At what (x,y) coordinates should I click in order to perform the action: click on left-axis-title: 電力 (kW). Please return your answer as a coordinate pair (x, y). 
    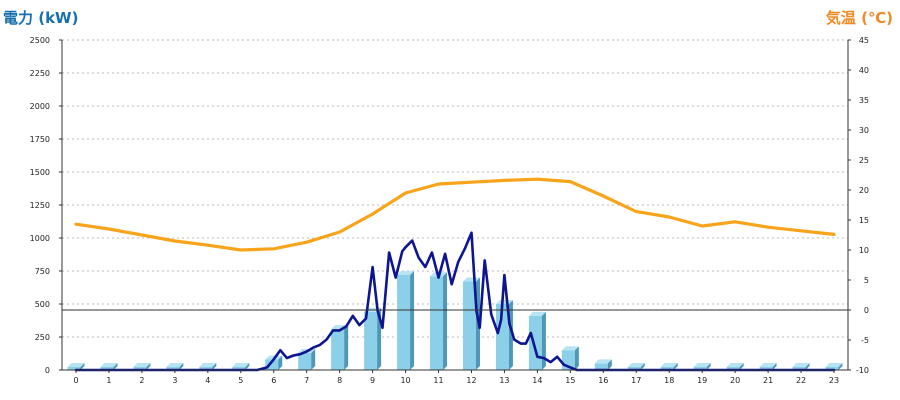
    Looking at the image, I should click on (40, 18).